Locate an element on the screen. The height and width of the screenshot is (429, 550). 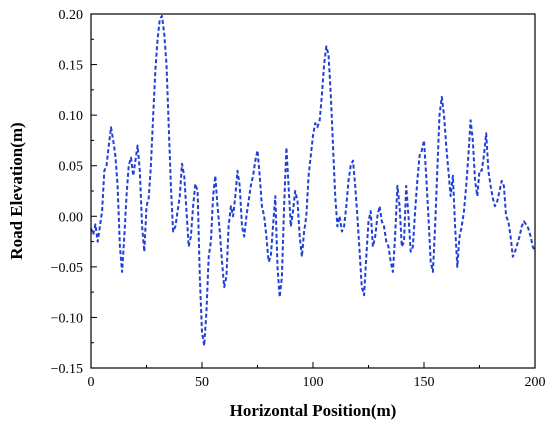
x-axis-title: Horizontal Position(m) is located at coordinates (313, 410).